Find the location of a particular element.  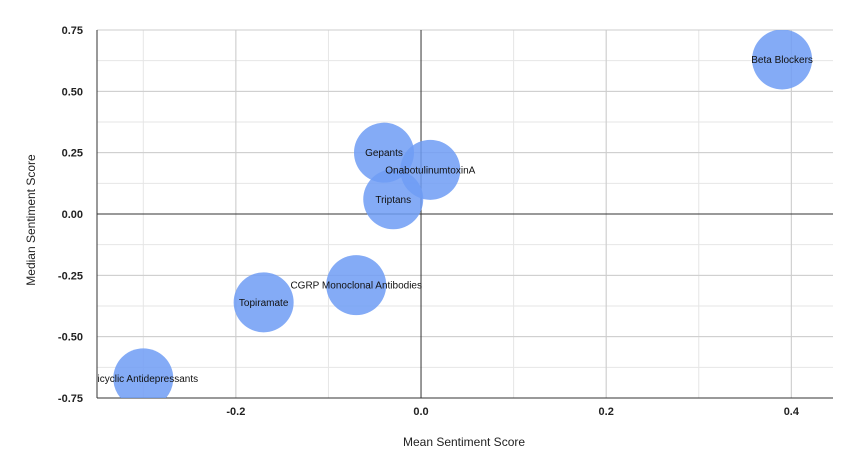

y-tick-label: -0.50 is located at coordinates (70, 338).